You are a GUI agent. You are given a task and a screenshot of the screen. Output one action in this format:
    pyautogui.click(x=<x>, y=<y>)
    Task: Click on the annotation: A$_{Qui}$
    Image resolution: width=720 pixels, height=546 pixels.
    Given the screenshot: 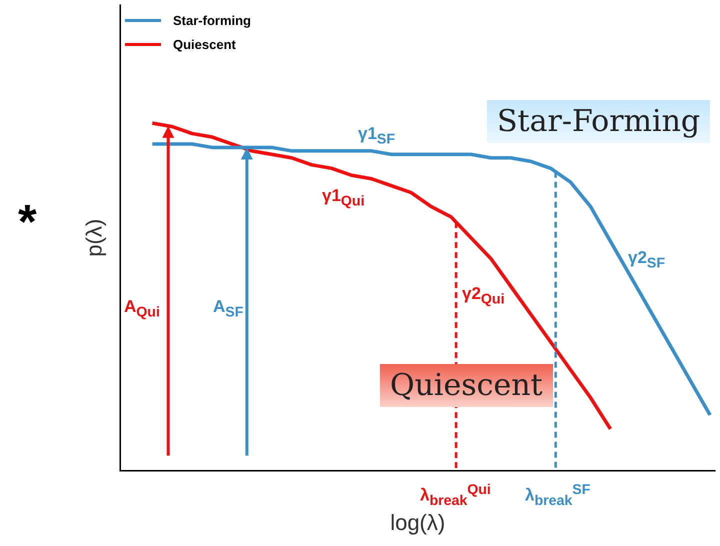 What is the action you would take?
    pyautogui.click(x=142, y=308)
    